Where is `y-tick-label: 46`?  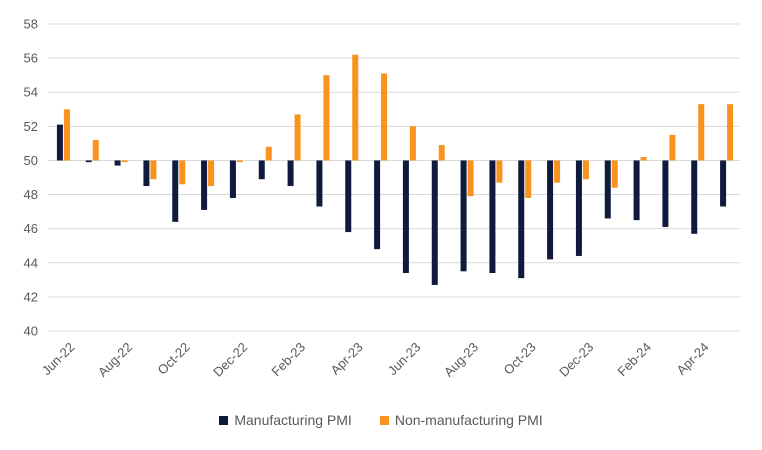 y-tick-label: 46 is located at coordinates (31, 228).